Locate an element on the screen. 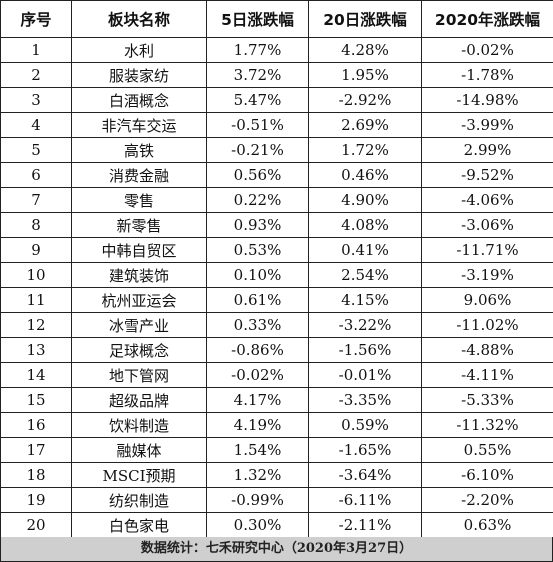 The width and height of the screenshot is (553, 562). change-20day-cell: -3.22% is located at coordinates (365, 325).